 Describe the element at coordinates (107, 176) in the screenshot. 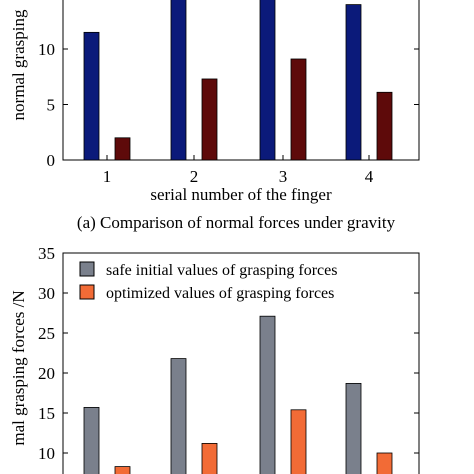

I see `x-tick-label-top: 1` at that location.